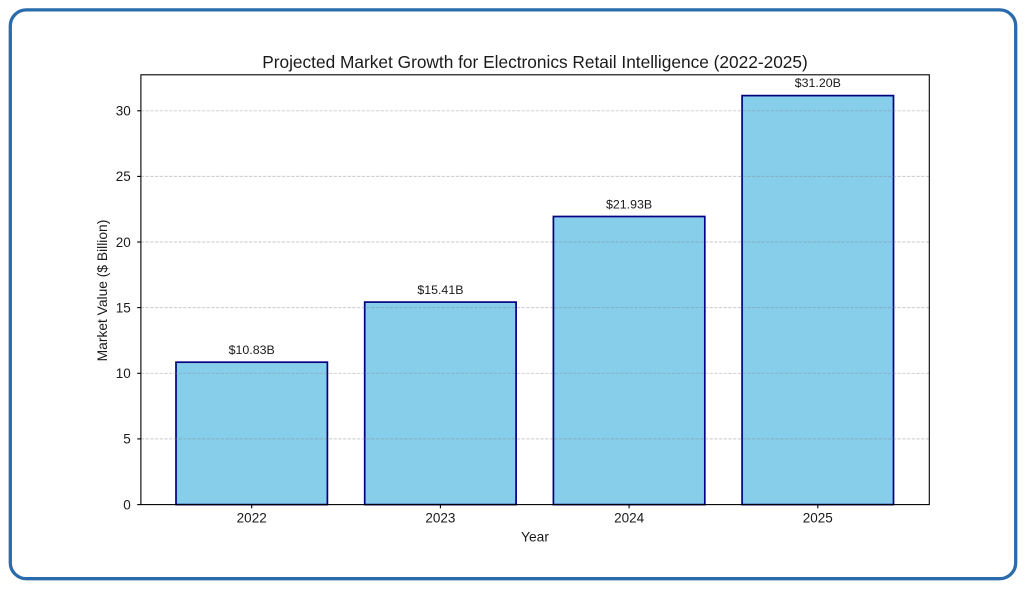 Image resolution: width=1026 pixels, height=589 pixels. What do you see at coordinates (123, 242) in the screenshot?
I see `svg-text: 20` at bounding box center [123, 242].